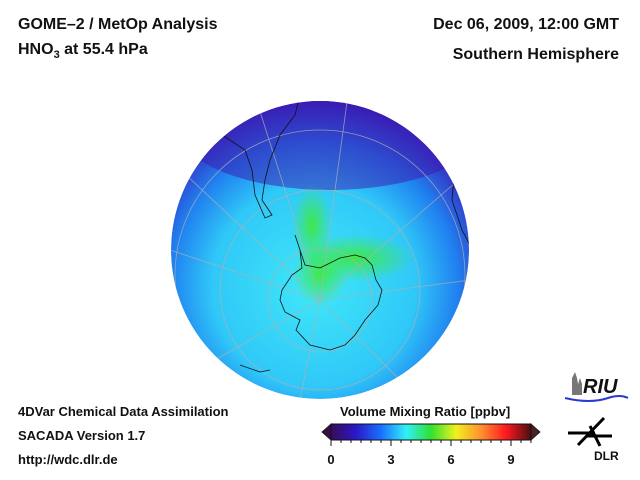 The height and width of the screenshot is (480, 640). Describe the element at coordinates (600, 387) in the screenshot. I see `riu-logo-text: RIU` at that location.